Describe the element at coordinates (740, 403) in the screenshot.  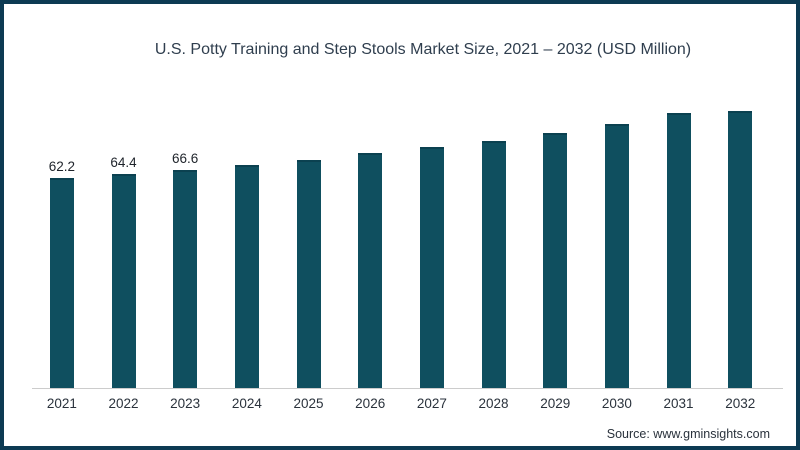
I see `x-tick-2032: 2032` at that location.